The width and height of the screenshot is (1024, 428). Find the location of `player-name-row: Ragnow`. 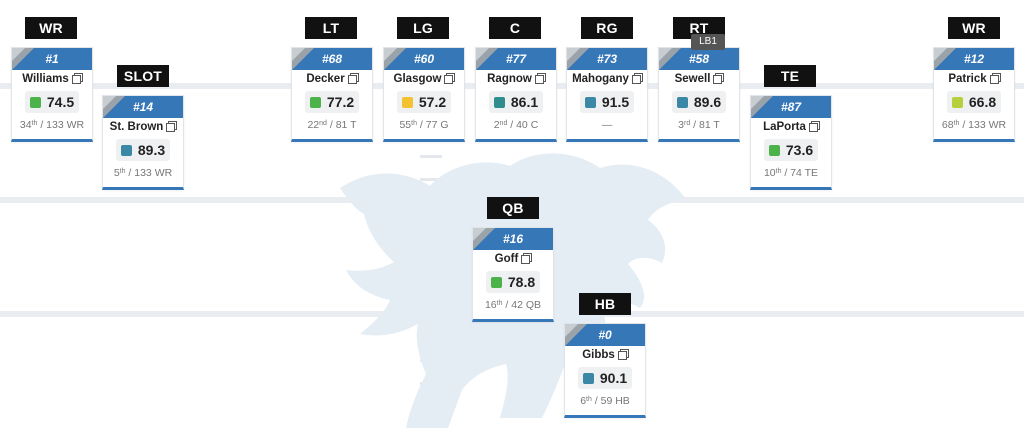

player-name-row: Ragnow is located at coordinates (516, 79).